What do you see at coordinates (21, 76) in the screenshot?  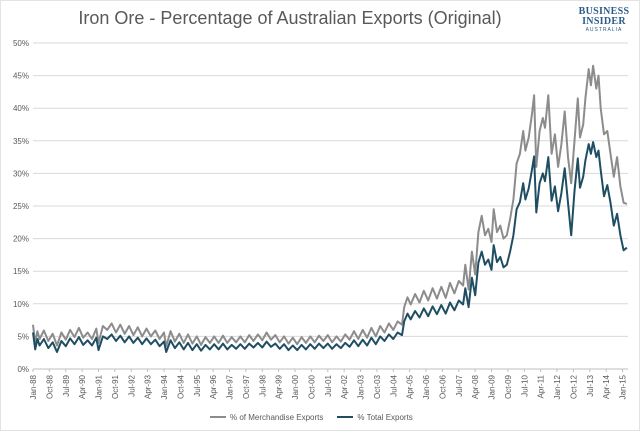 I see `y-tick-label: 45%` at bounding box center [21, 76].